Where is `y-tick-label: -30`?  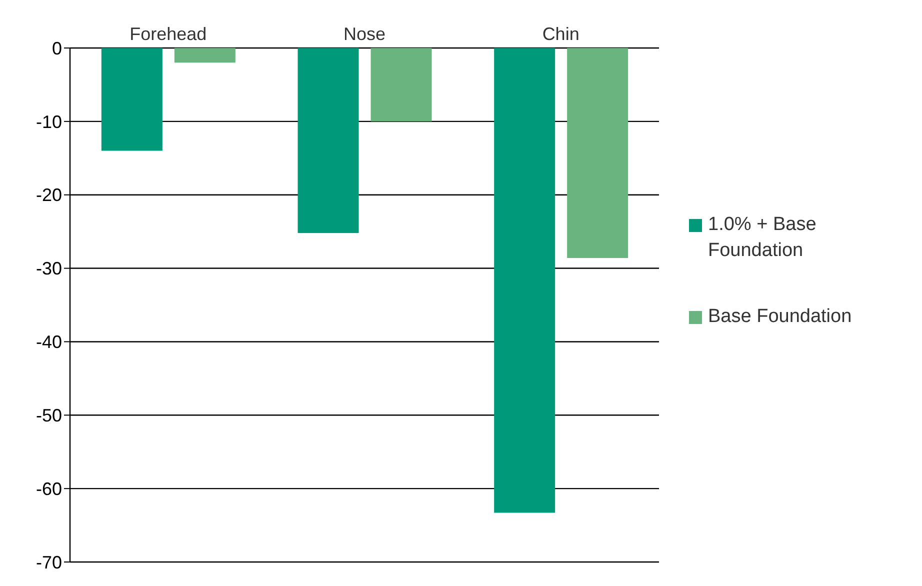 y-tick-label: -30 is located at coordinates (49, 268).